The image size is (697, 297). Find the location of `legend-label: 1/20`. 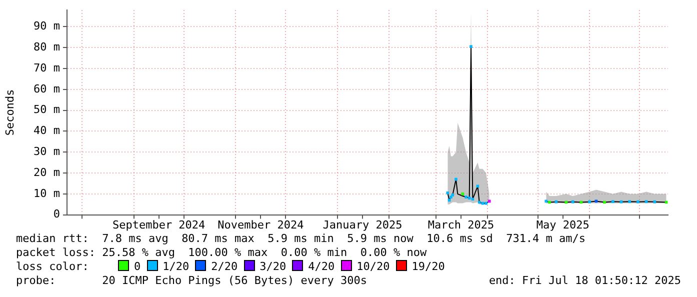

legend-label: 1/20 is located at coordinates (176, 267).